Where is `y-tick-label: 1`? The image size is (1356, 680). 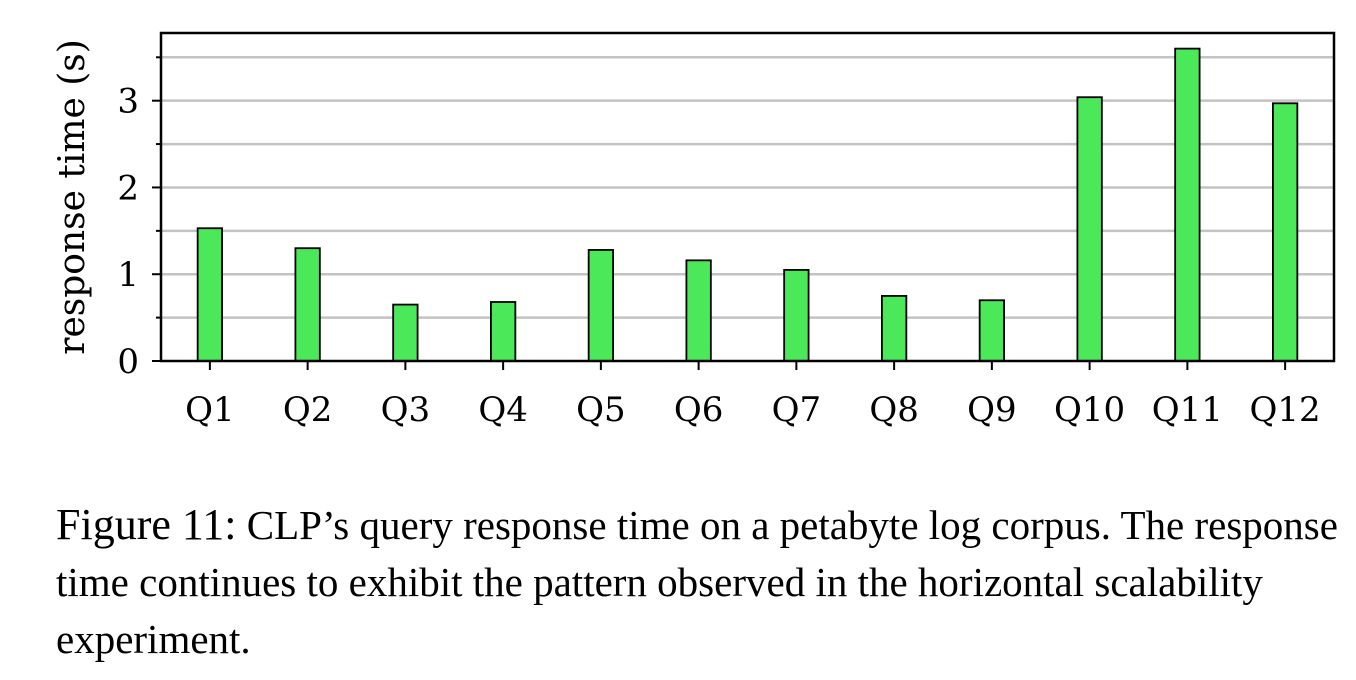 y-tick-label: 1 is located at coordinates (128, 275).